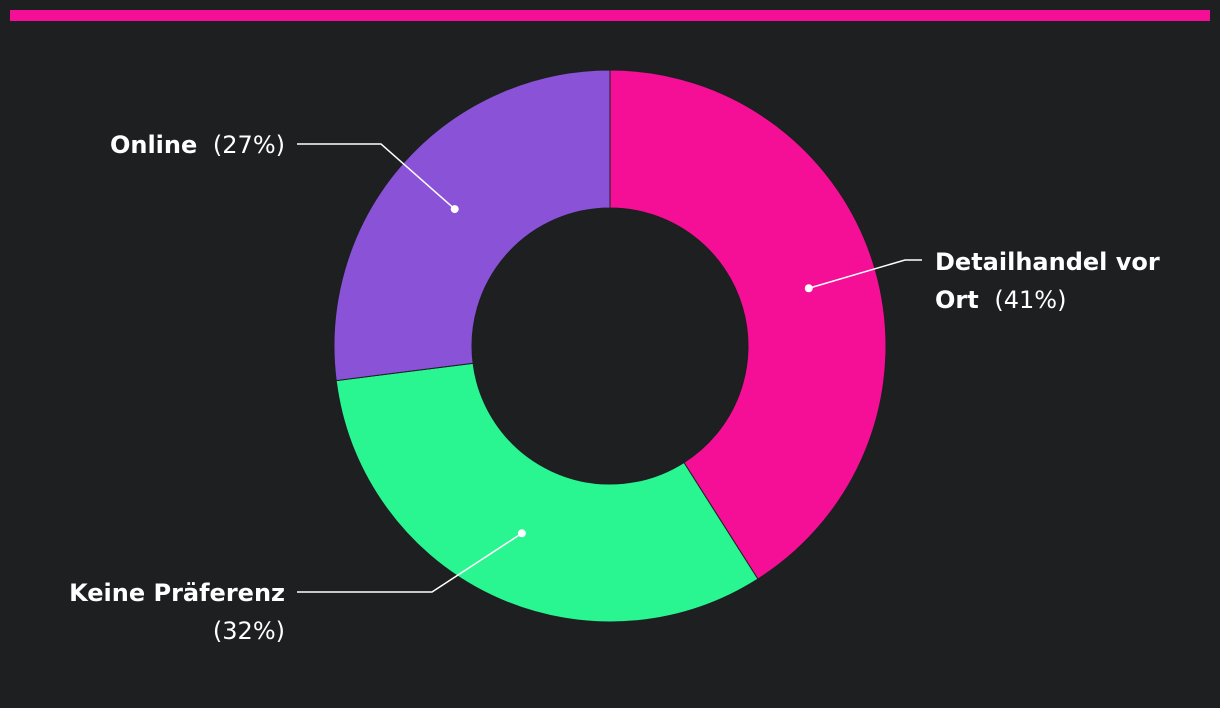 The image size is (1220, 708). I want to click on label-online: Online (27%), so click(197, 145).